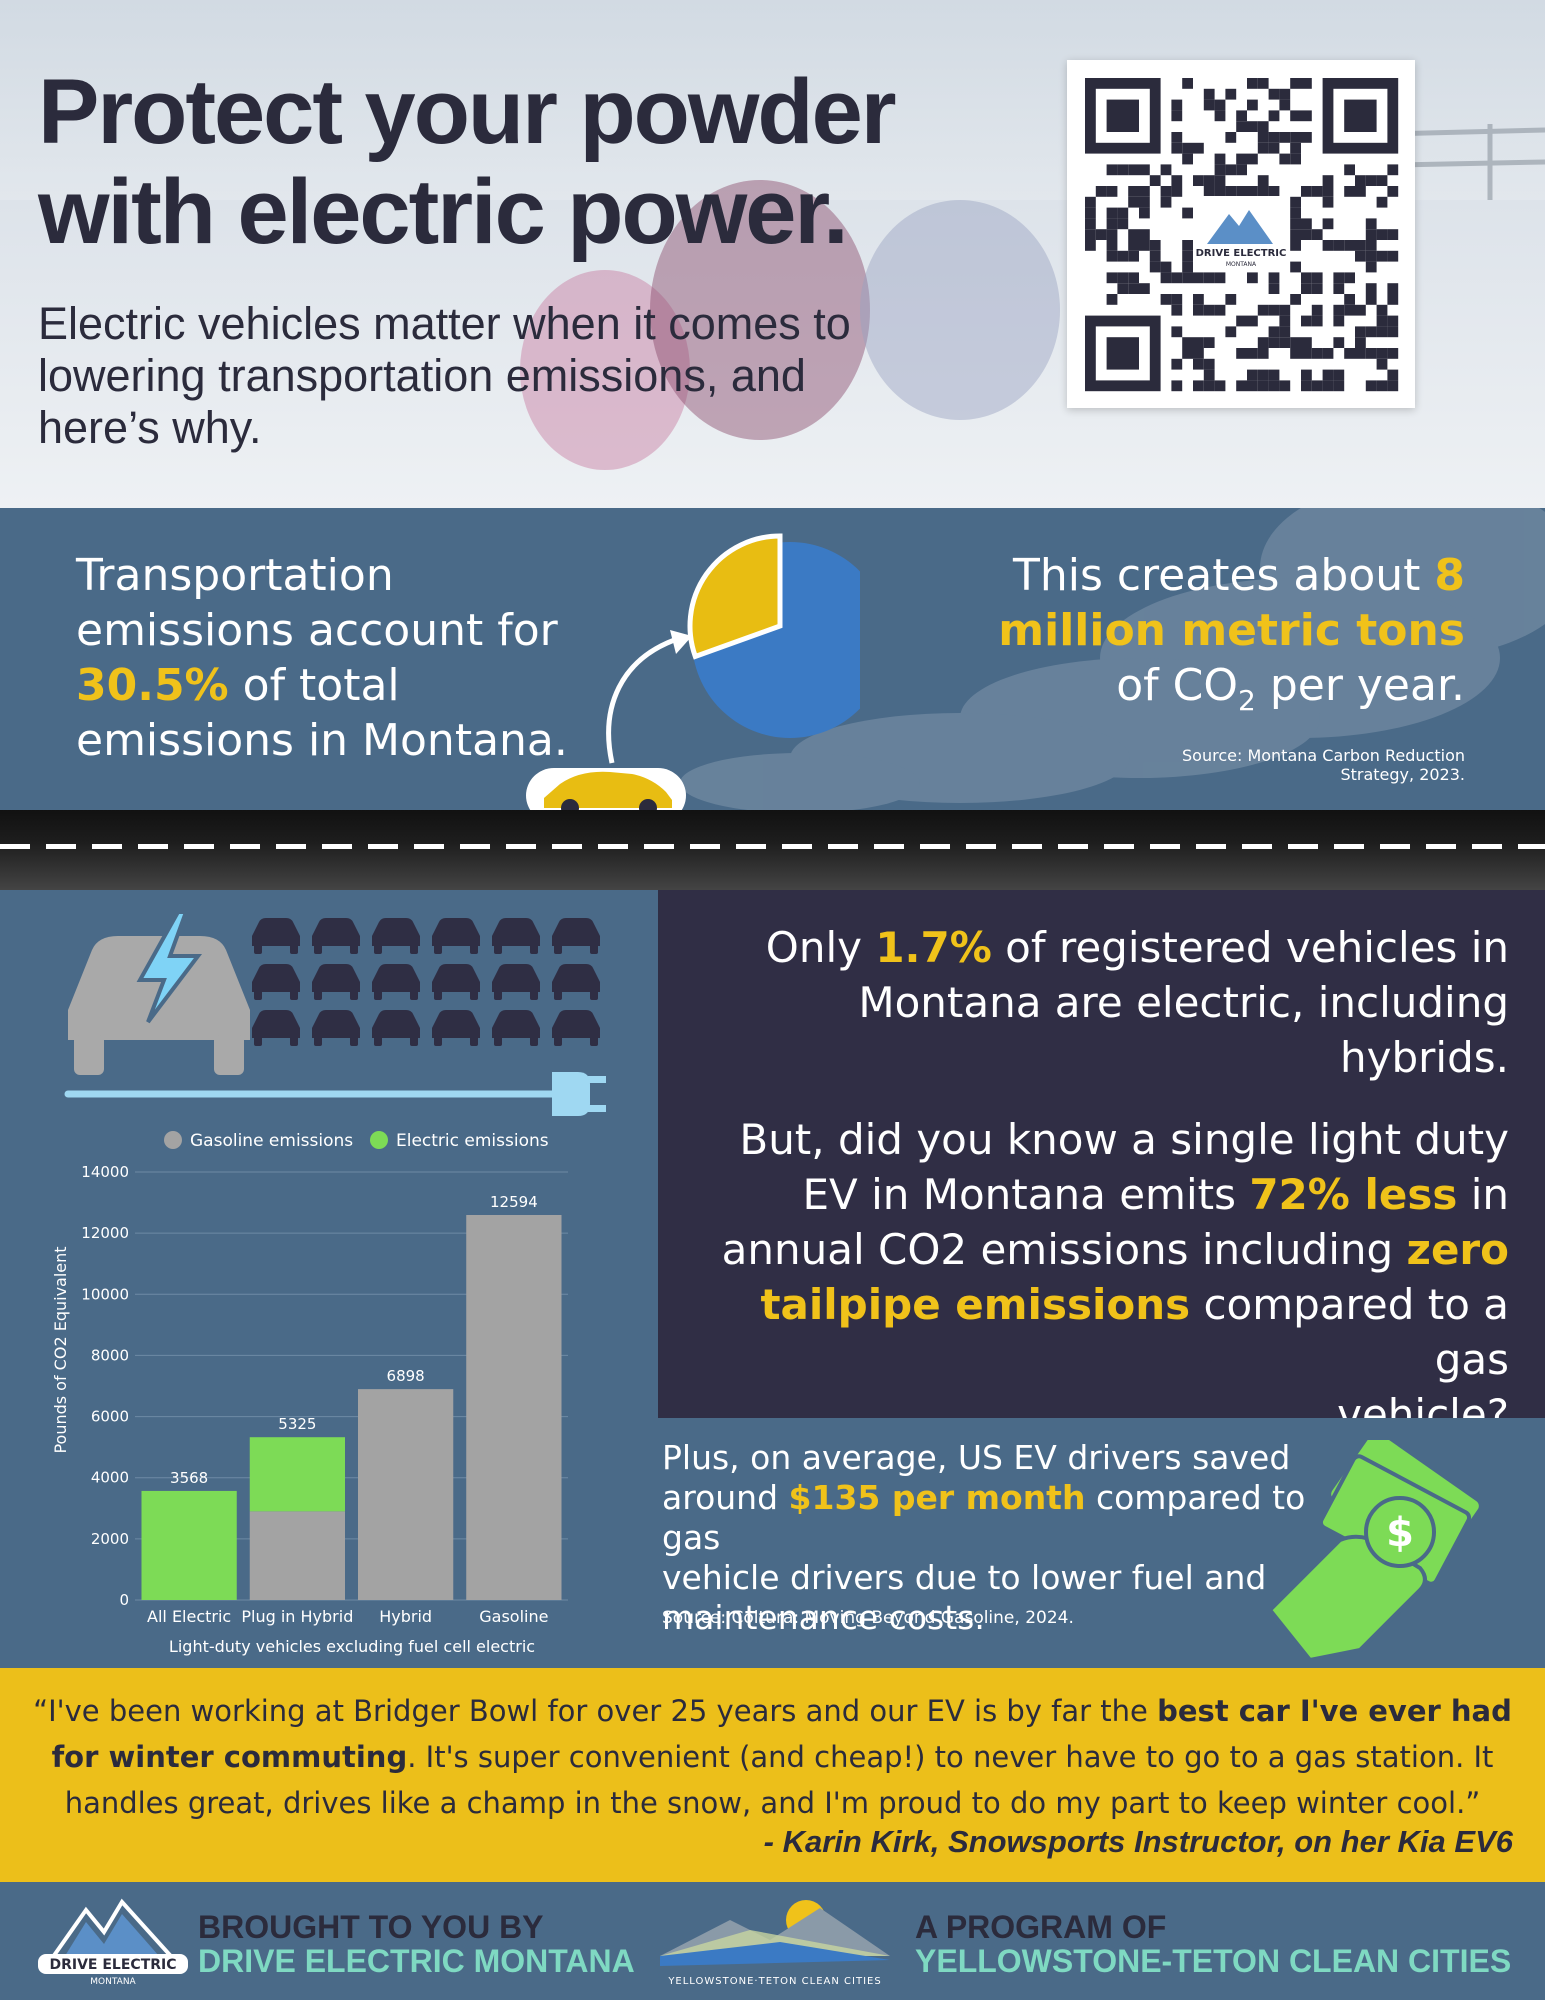 This screenshot has height=2000, width=1545. What do you see at coordinates (416, 1944) in the screenshot?
I see `footer-sponsor: BROUGHT TO YOU BY DRIVE ELECTRIC MONTANA` at bounding box center [416, 1944].